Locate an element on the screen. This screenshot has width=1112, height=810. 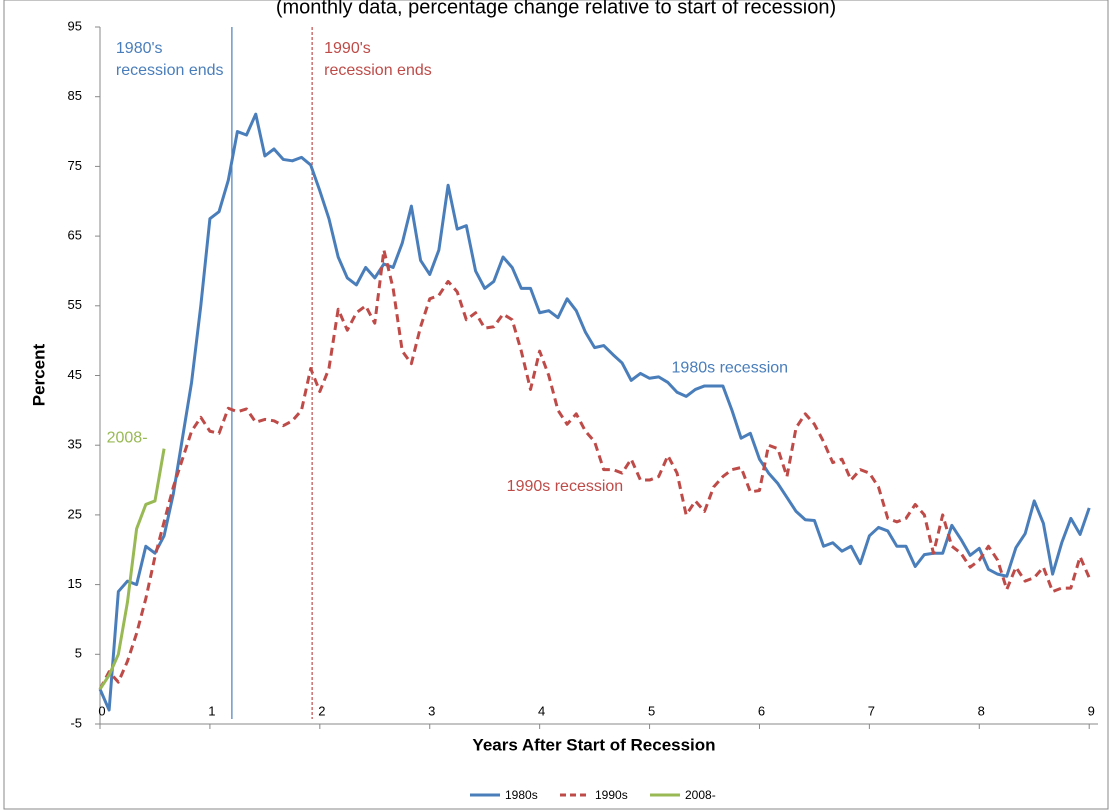
x-tick-label: 8 is located at coordinates (981, 710).